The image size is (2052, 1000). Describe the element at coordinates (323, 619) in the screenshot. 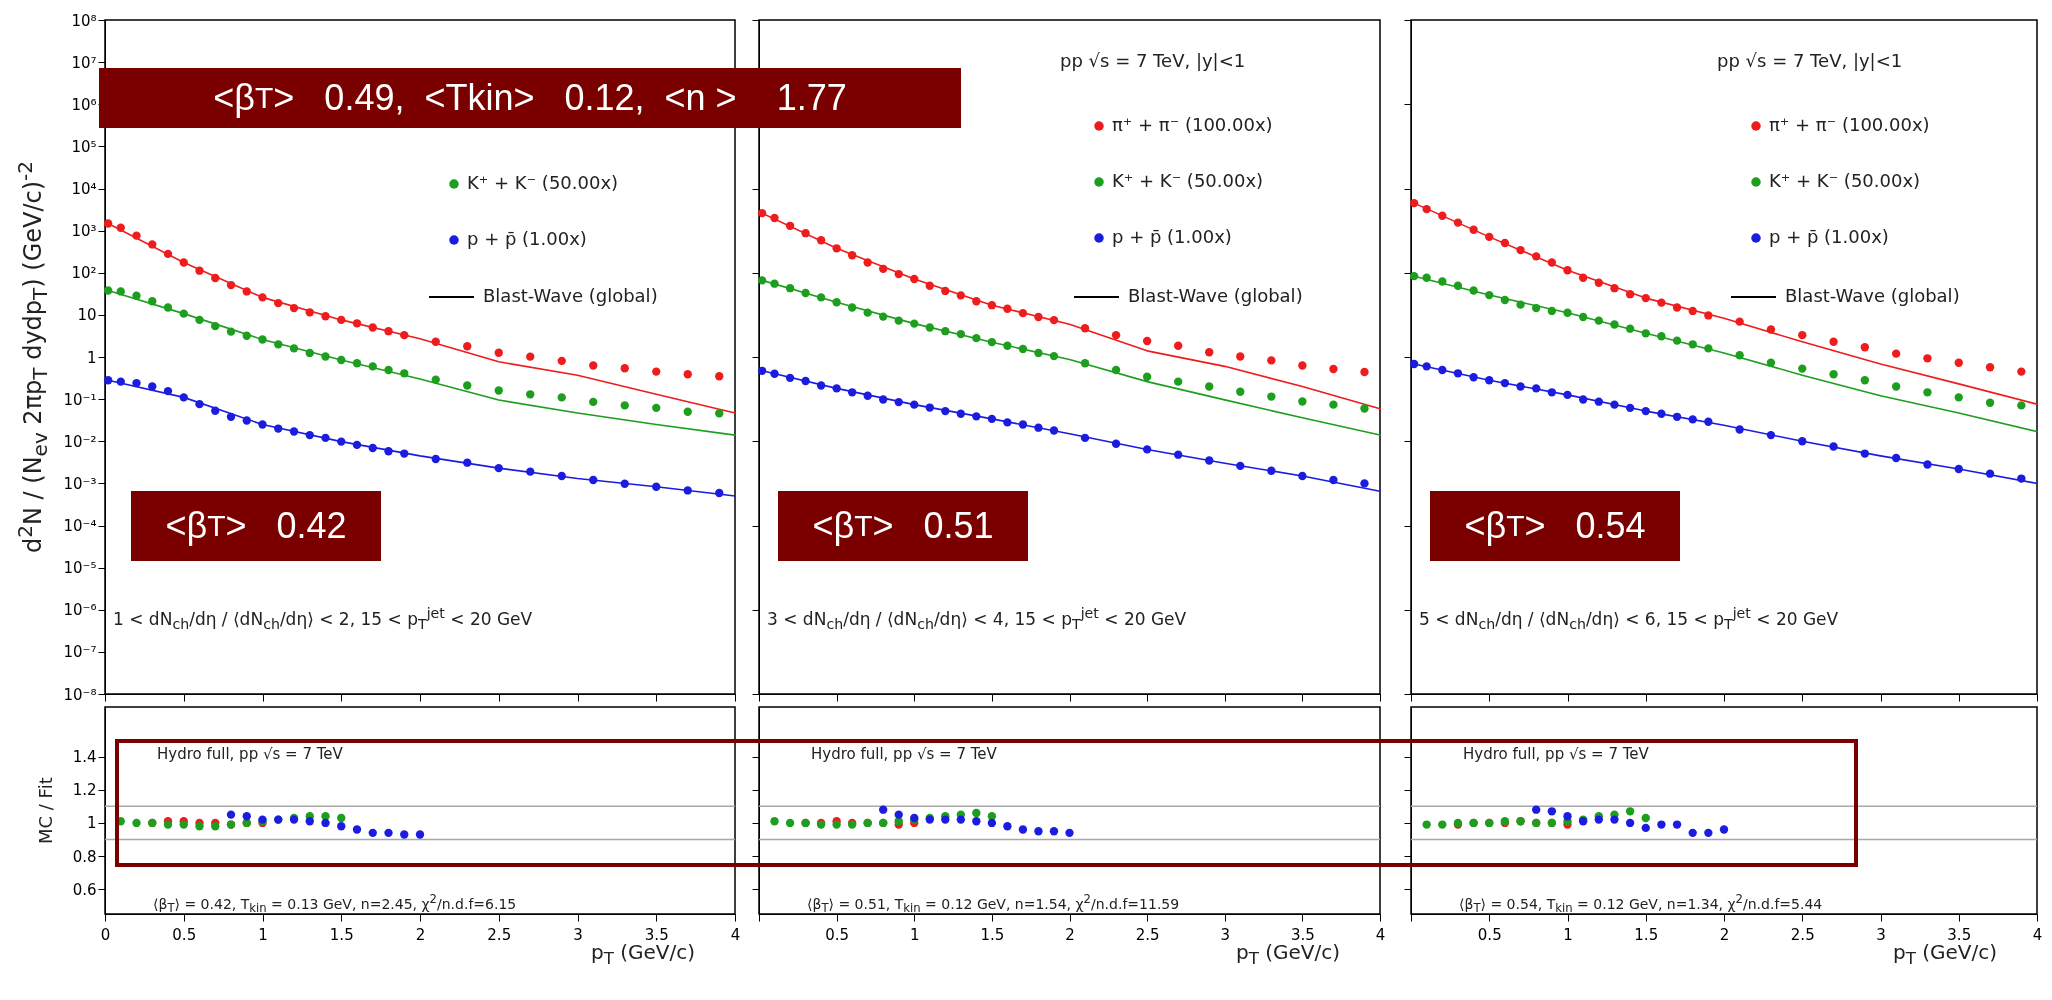

I see `annotation: 1 < dN$_{ch}$/dη / ⟨dN$_{ch}$/dη⟩ < 2, 15 < p$_{T}$$^{jet}$ < 20 GeV` at that location.